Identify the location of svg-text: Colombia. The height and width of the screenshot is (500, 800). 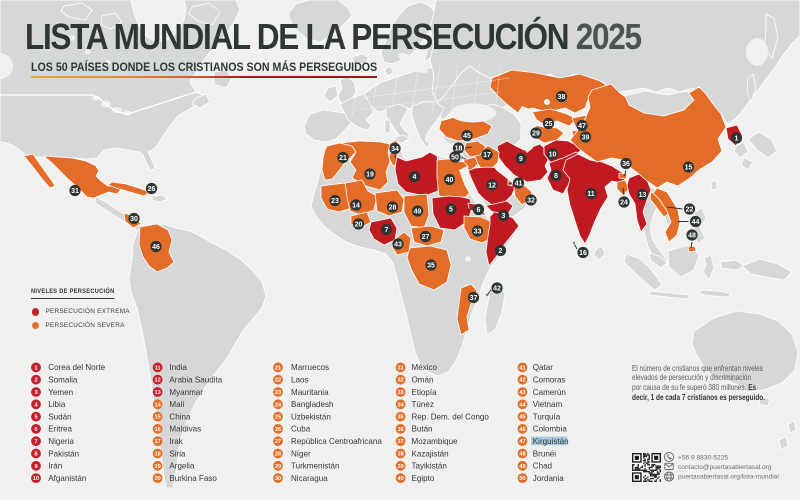
(550, 429).